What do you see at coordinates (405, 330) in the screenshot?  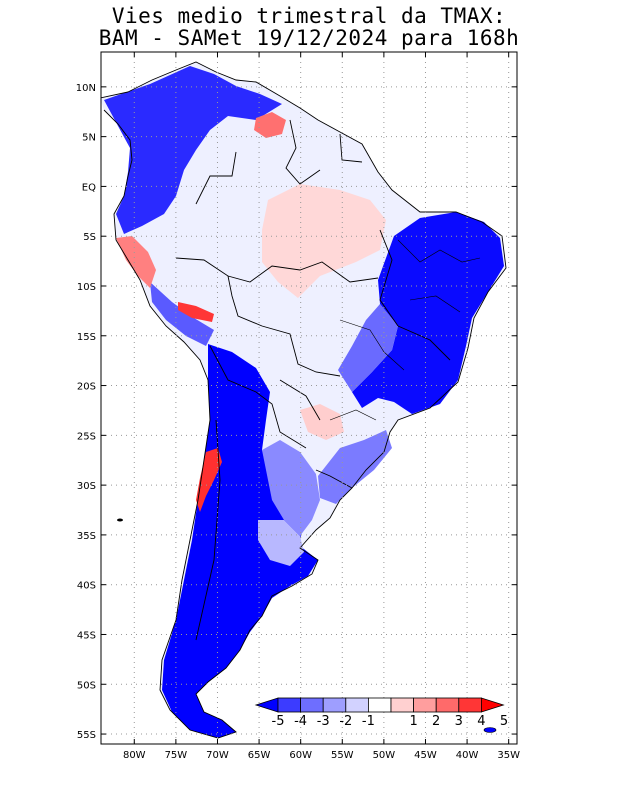 I see `state-borders` at bounding box center [405, 330].